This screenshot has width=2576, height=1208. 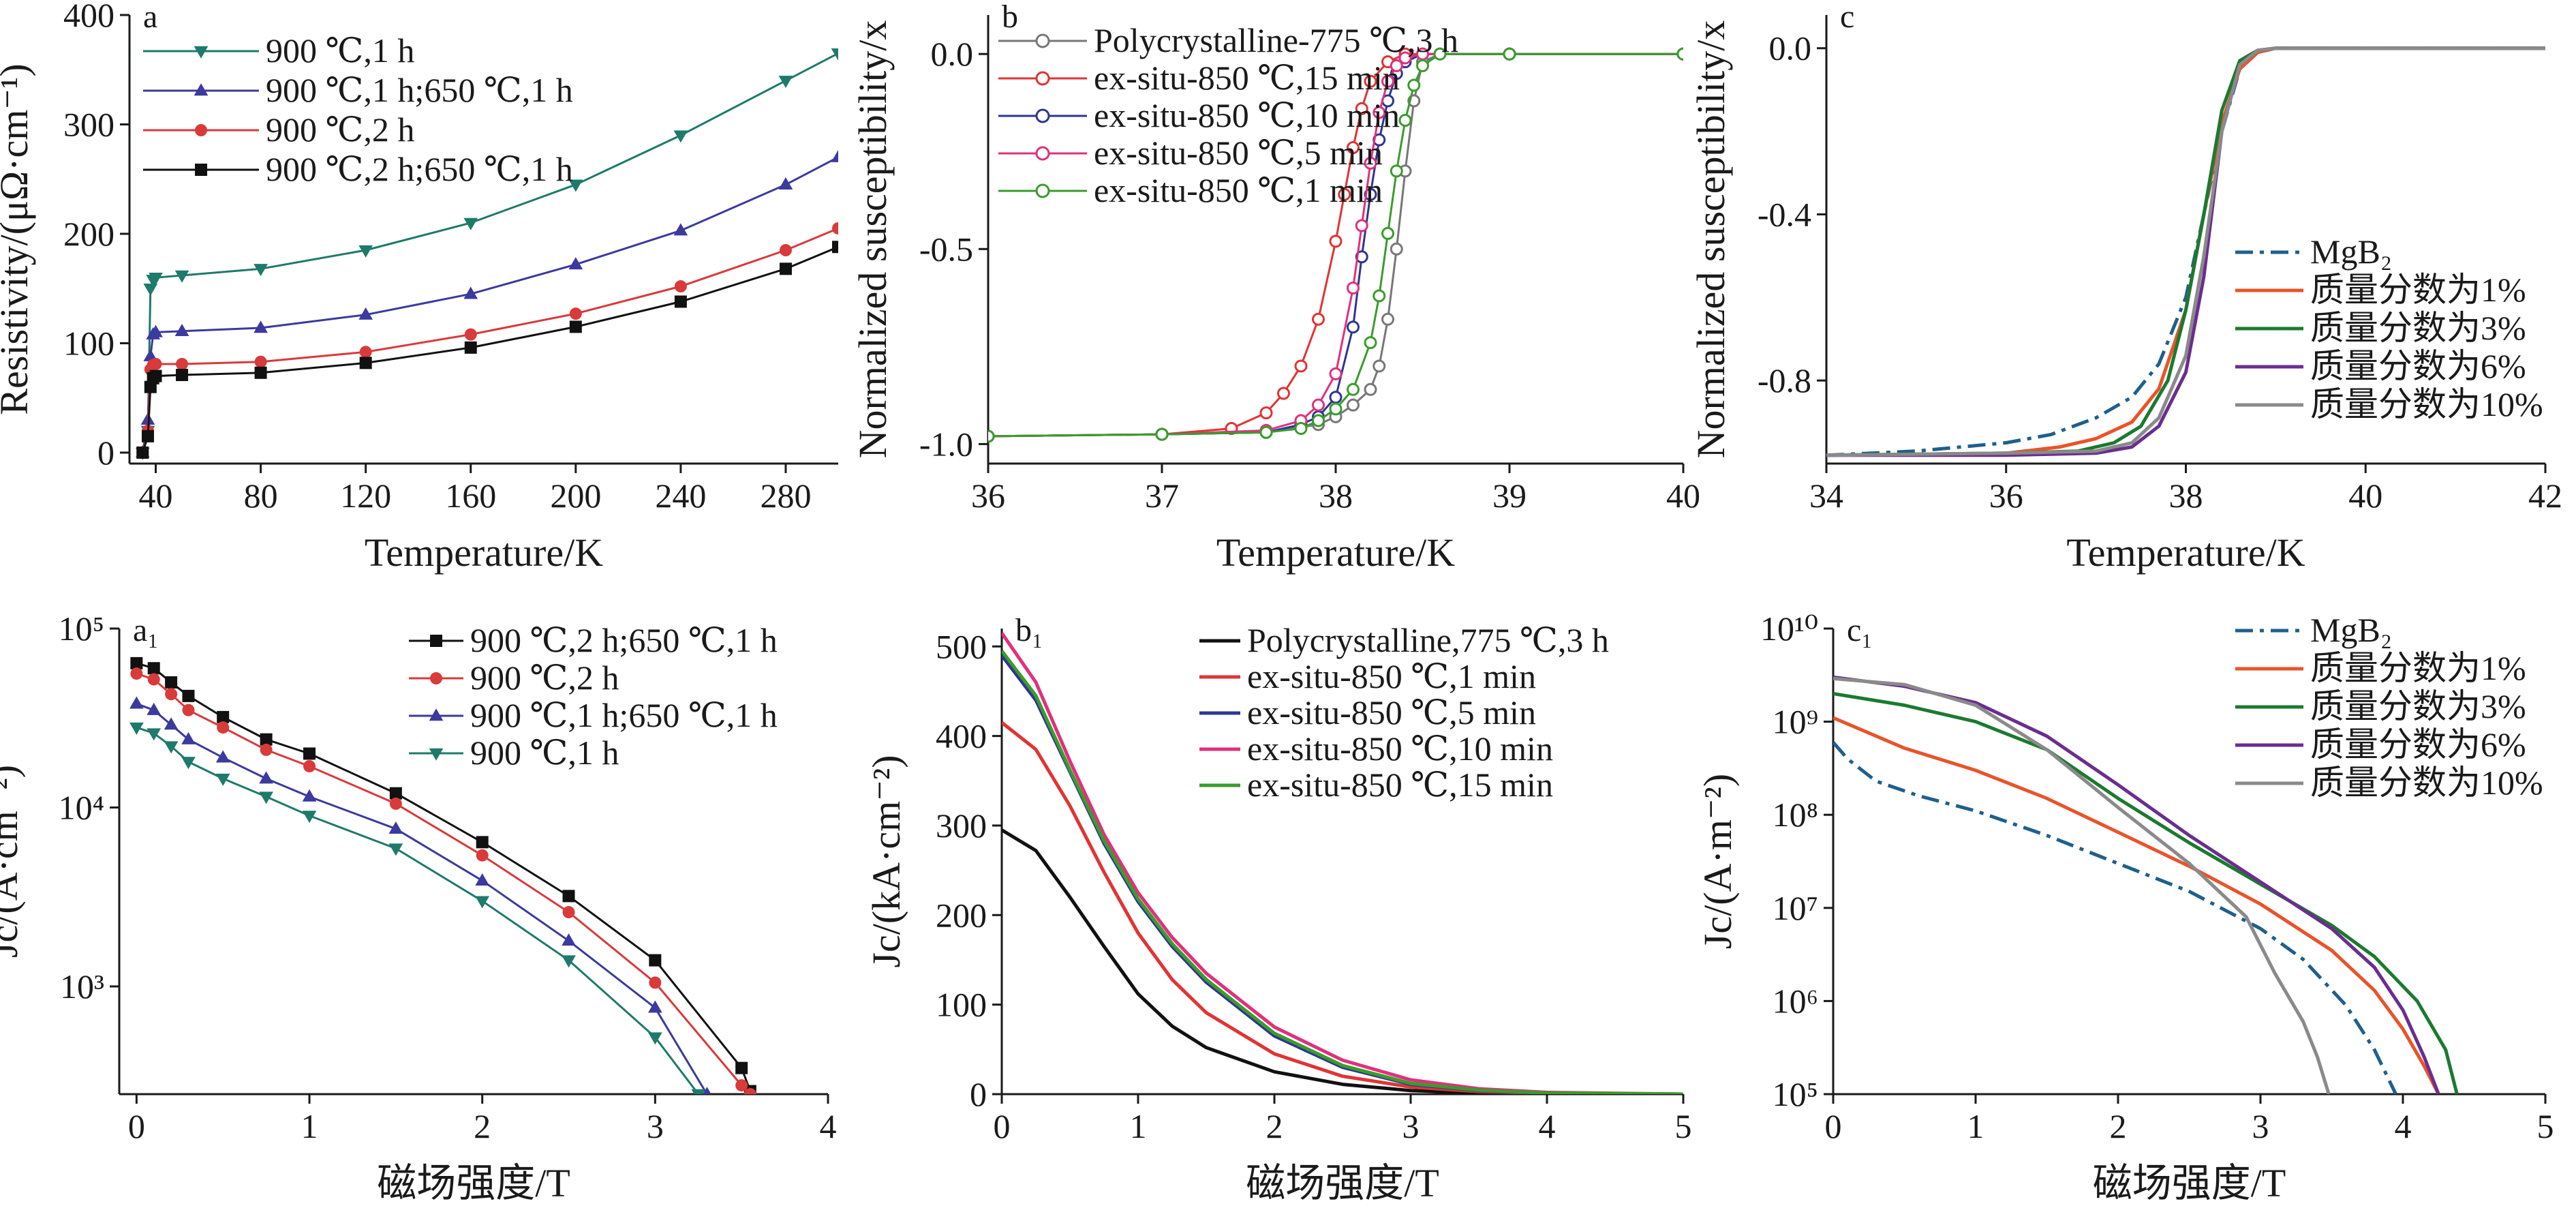 What do you see at coordinates (2426, 783) in the screenshot?
I see `legend-entry-label: 质量分数为10%` at bounding box center [2426, 783].